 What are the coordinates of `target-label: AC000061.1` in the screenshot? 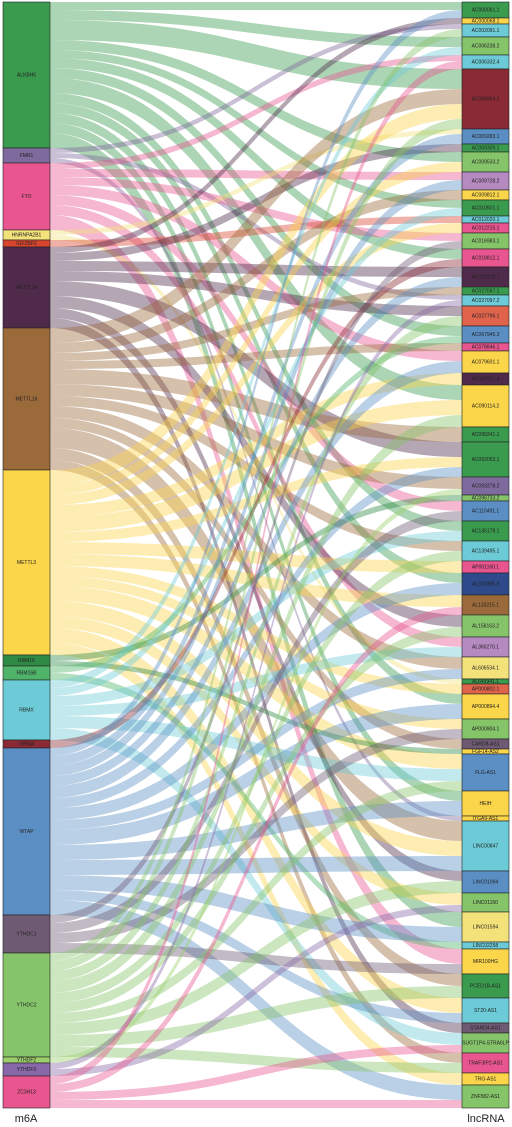 It's located at (486, 10).